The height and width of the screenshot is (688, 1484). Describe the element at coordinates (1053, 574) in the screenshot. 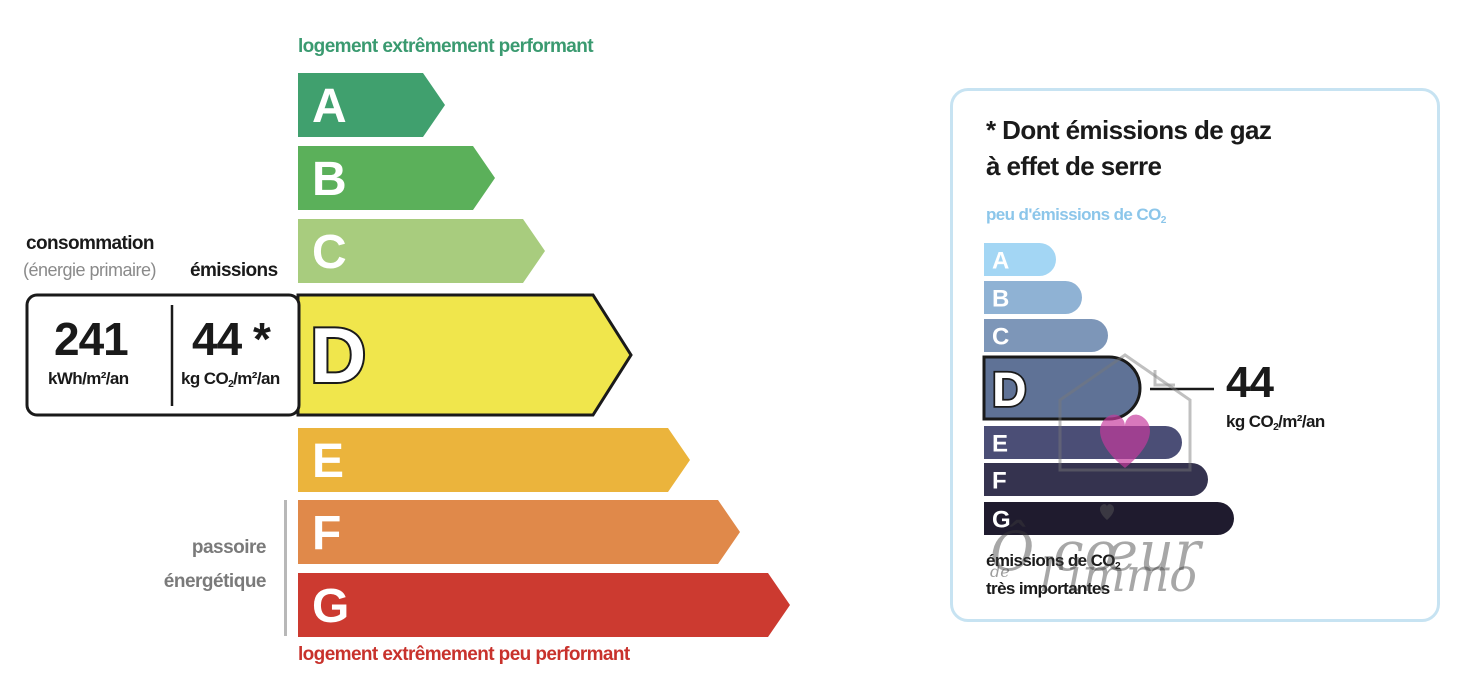

I see `ges-bottom-caption: émissions de CO2 très importantes` at that location.